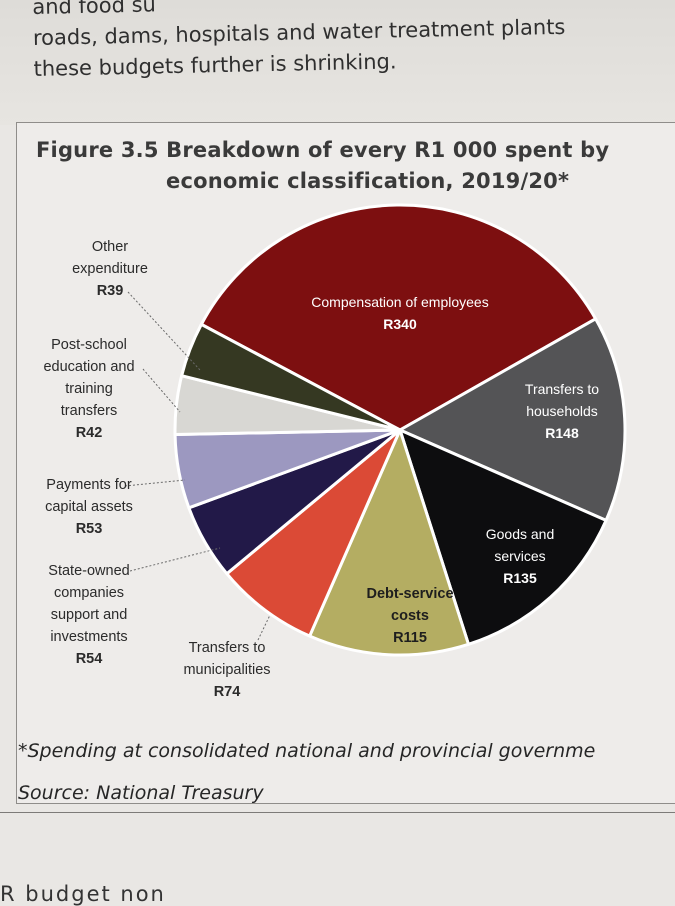  Describe the element at coordinates (89, 367) in the screenshot. I see `slice-label-name: education and` at that location.